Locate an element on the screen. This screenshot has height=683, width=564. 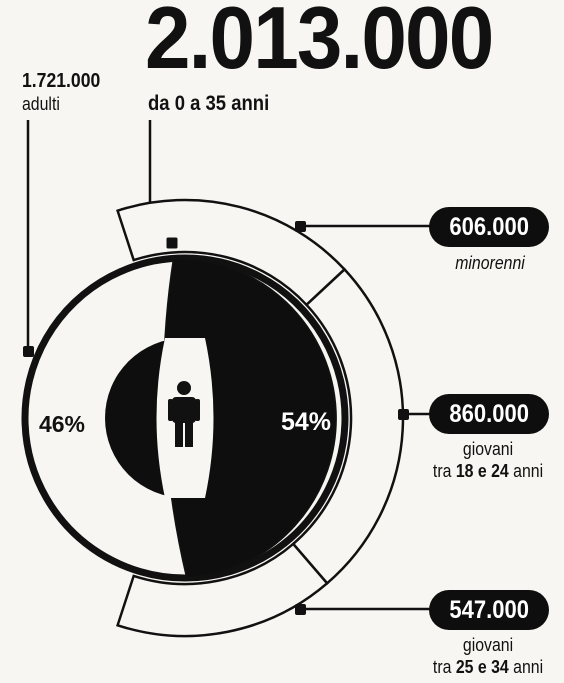
caption-minorenni: minorenni is located at coordinates (490, 263).